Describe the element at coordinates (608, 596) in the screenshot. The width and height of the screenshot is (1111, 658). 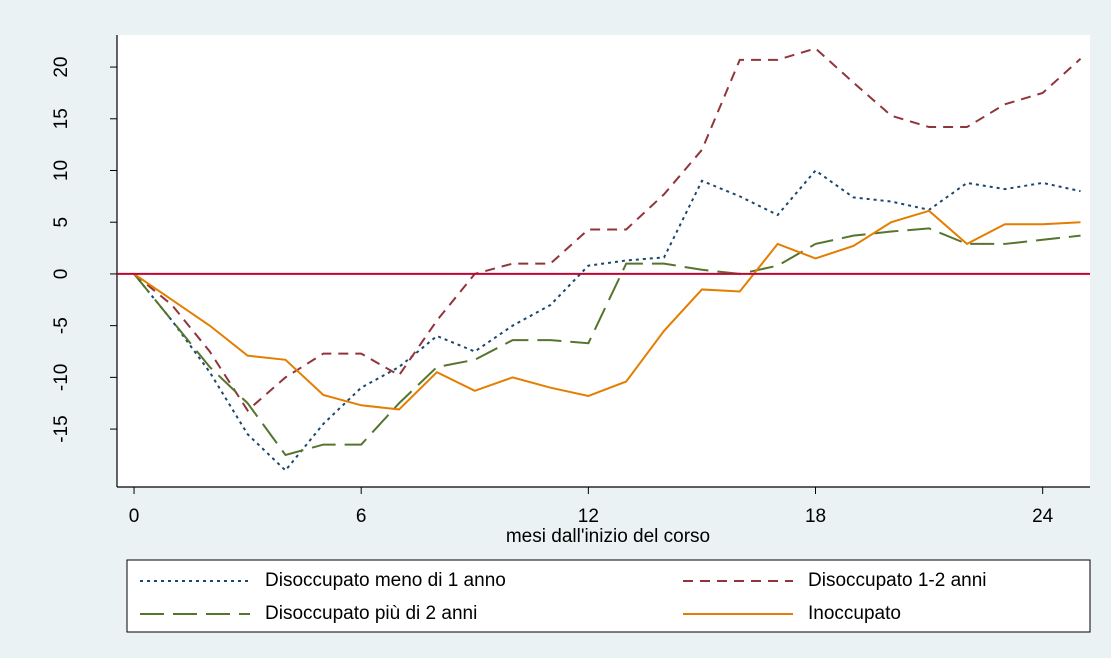
I see `legend-box` at that location.